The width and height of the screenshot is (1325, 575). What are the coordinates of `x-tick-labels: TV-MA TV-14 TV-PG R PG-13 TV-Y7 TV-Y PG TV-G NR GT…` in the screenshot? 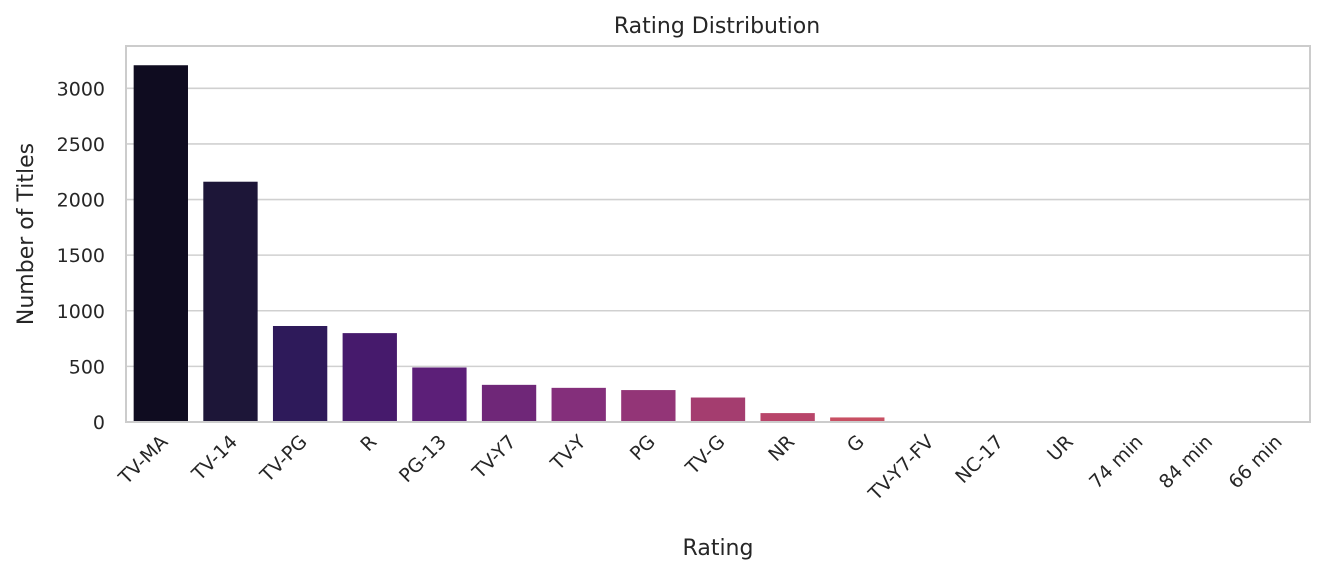 It's located at (700, 468).